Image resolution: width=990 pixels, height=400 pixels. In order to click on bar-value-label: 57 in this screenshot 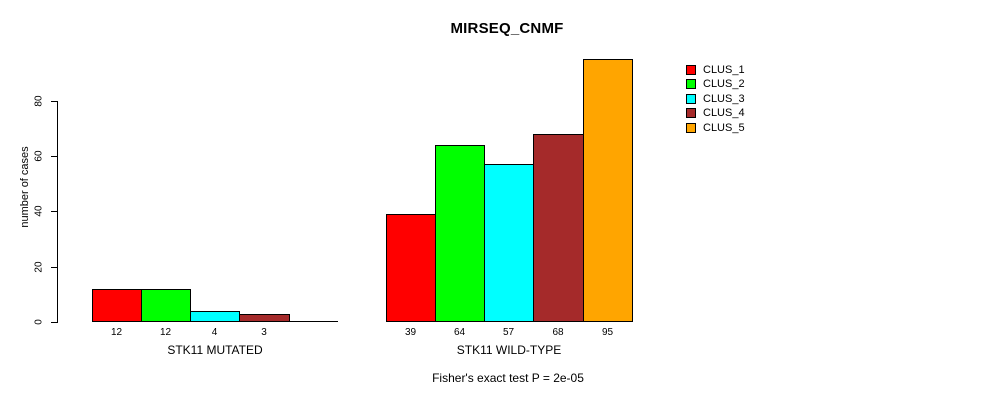, I will do `click(508, 332)`.